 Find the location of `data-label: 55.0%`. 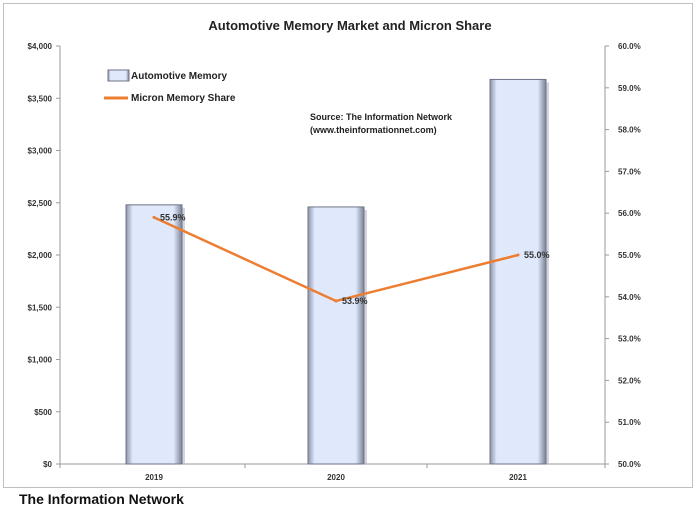

data-label: 55.0% is located at coordinates (537, 255).